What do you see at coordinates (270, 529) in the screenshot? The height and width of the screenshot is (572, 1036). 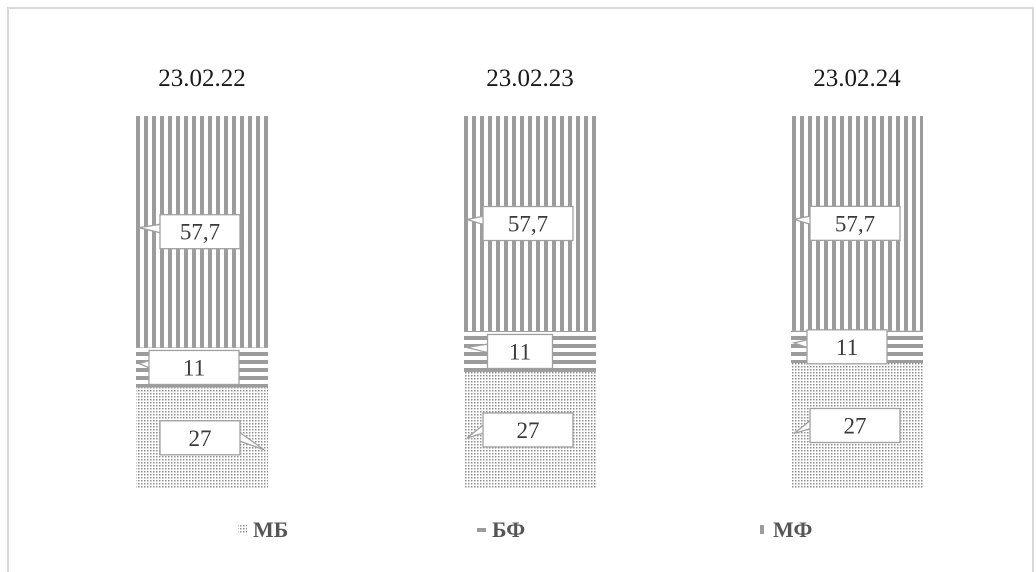 I see `legend-label: МБ` at bounding box center [270, 529].